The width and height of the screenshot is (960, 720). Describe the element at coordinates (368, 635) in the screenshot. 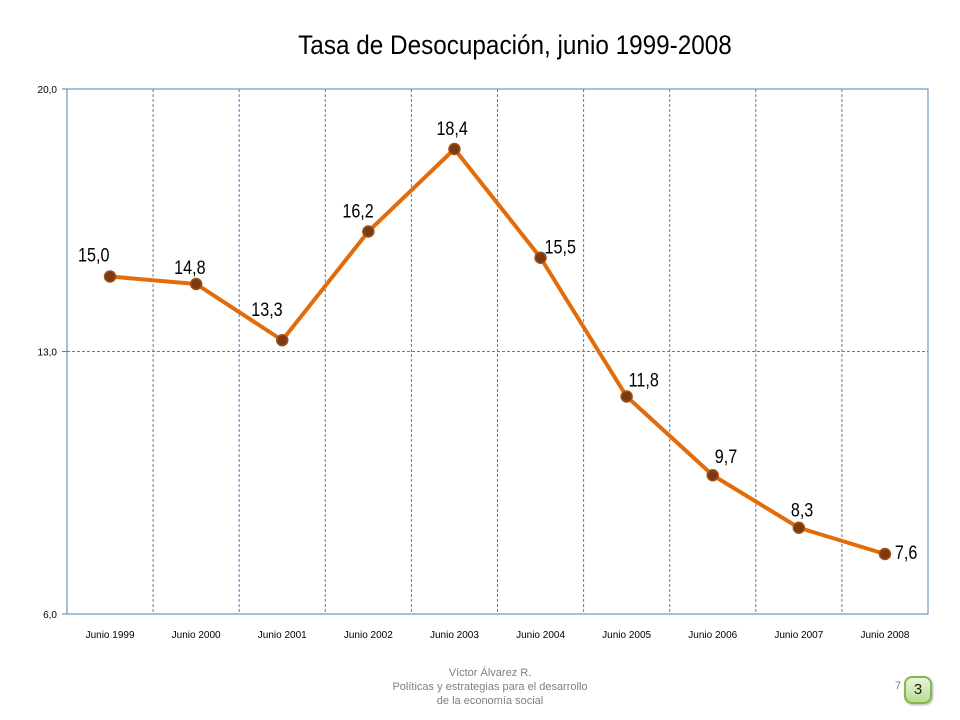

I see `x-tick-label: Junio 2002` at that location.